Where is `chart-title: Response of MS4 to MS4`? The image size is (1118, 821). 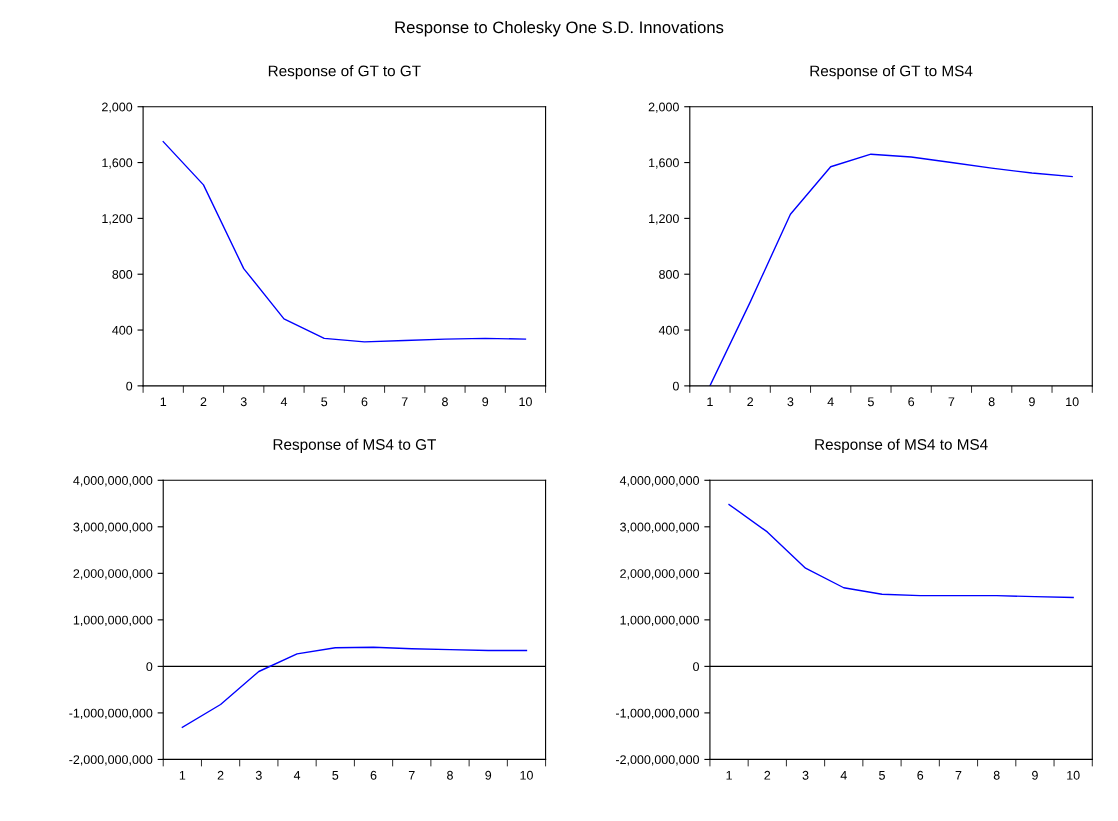 chart-title: Response of MS4 to MS4 is located at coordinates (901, 445).